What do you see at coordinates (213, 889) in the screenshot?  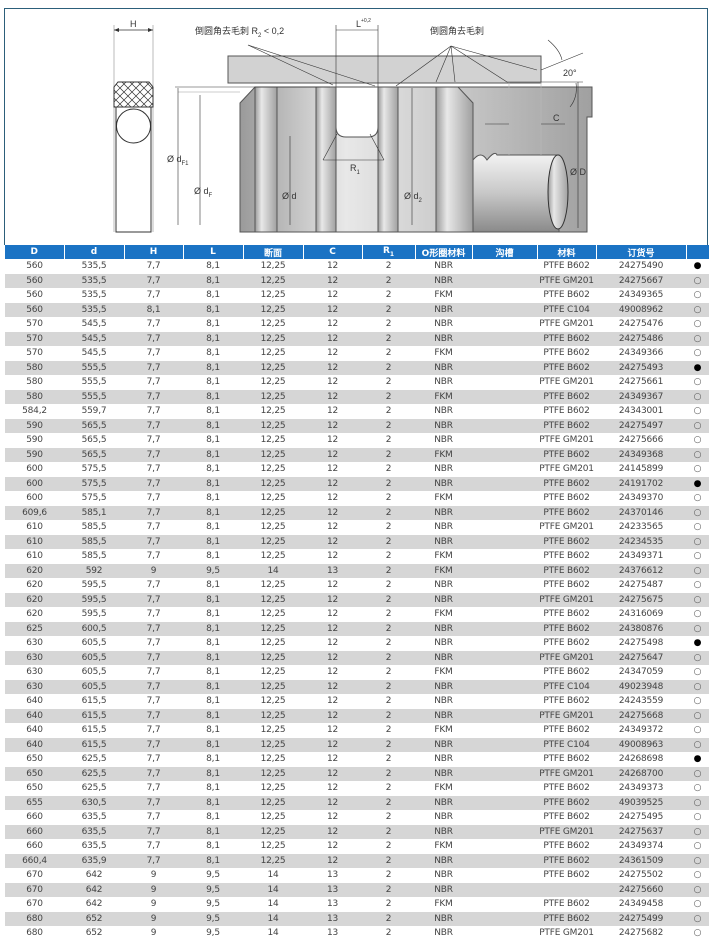 I see `cell-L: 9,5` at bounding box center [213, 889].